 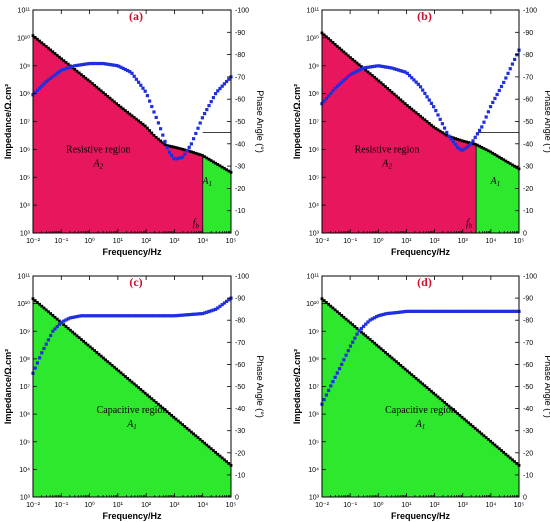 What do you see at coordinates (118, 505) in the screenshot?
I see `x-tick-label: 10¹` at bounding box center [118, 505].